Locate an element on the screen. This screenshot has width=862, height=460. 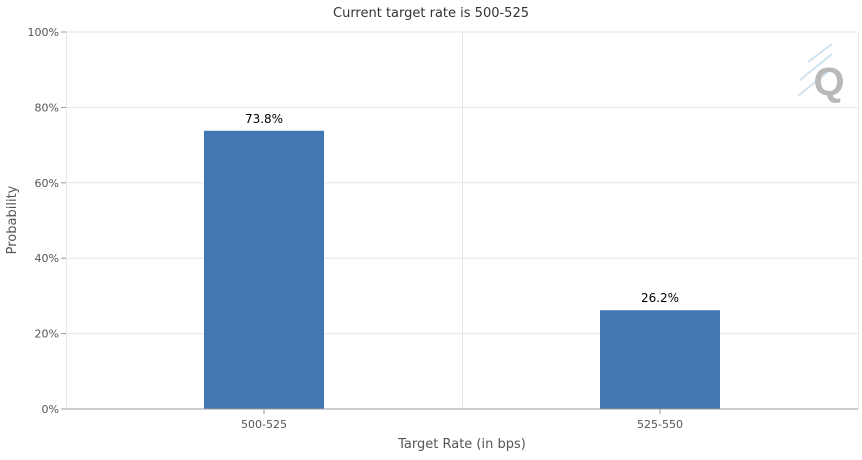
y-tick-label: 20% is located at coordinates (47, 334).